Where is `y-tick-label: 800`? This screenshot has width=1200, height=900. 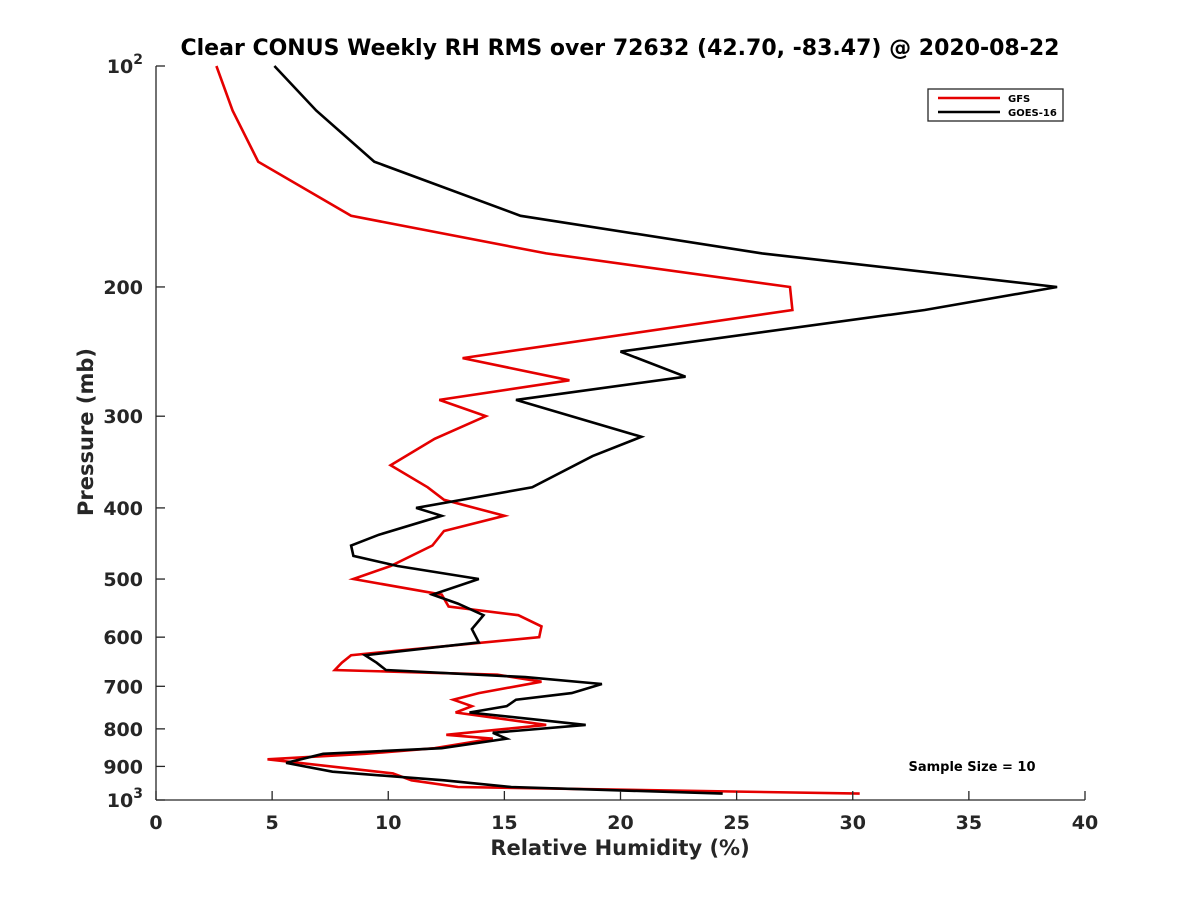
y-tick-label: 800 is located at coordinates (123, 730).